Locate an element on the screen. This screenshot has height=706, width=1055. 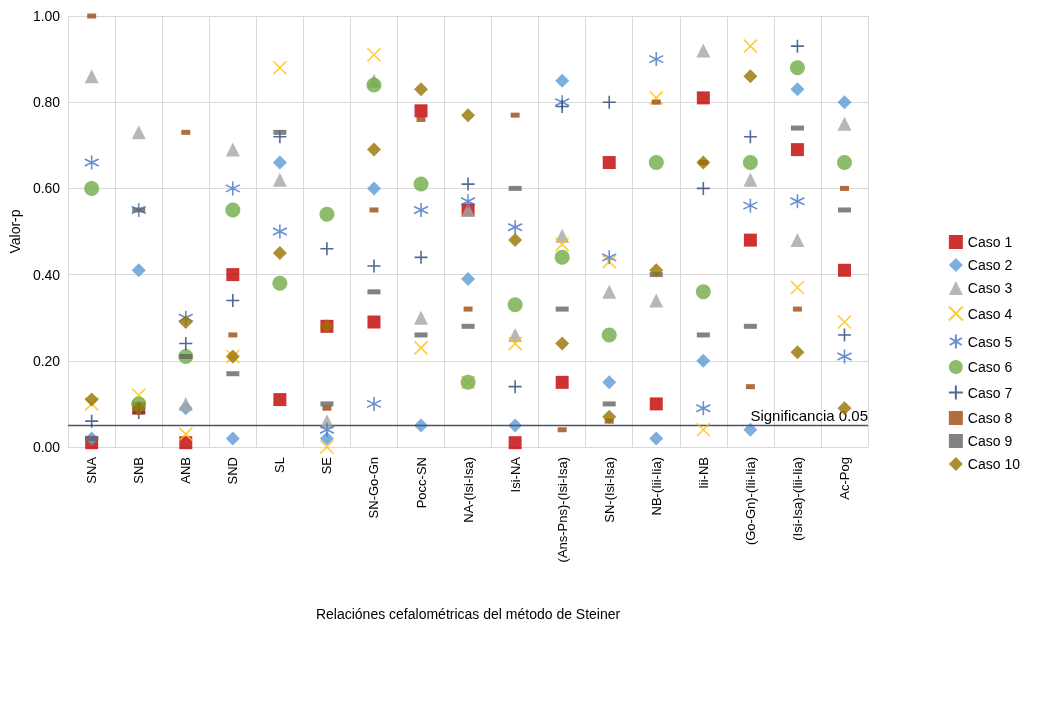
legend-label: Caso 3 is located at coordinates (990, 288).